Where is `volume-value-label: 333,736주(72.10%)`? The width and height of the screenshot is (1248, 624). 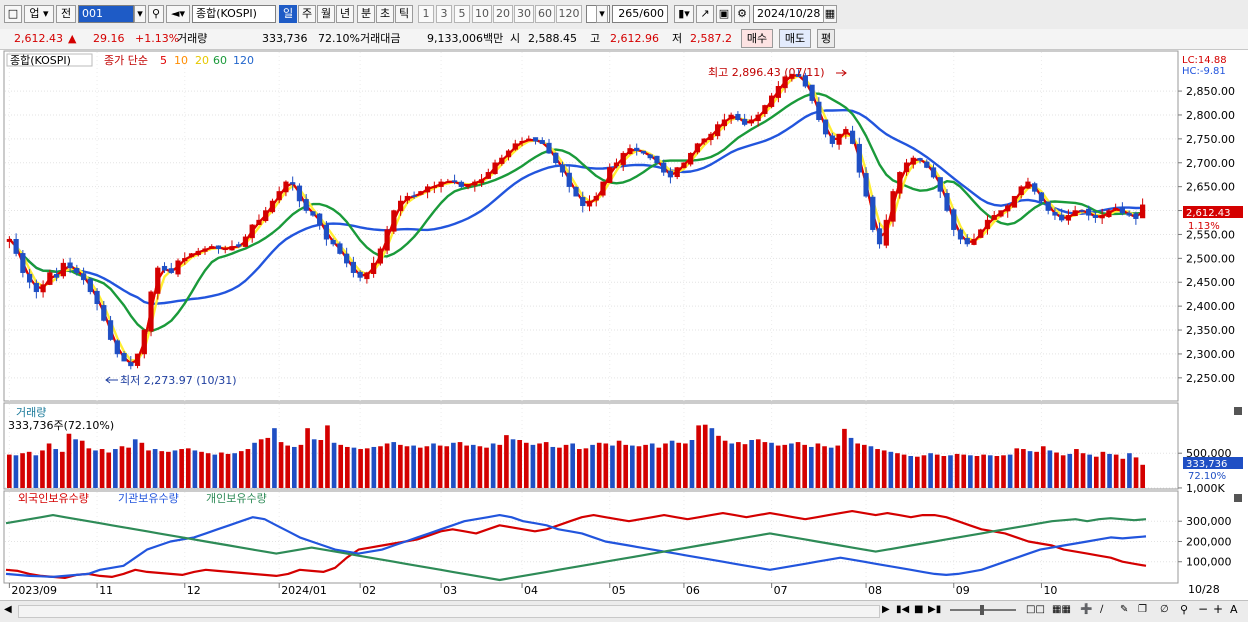
volume-value-label: 333,736주(72.10%) is located at coordinates (61, 425).